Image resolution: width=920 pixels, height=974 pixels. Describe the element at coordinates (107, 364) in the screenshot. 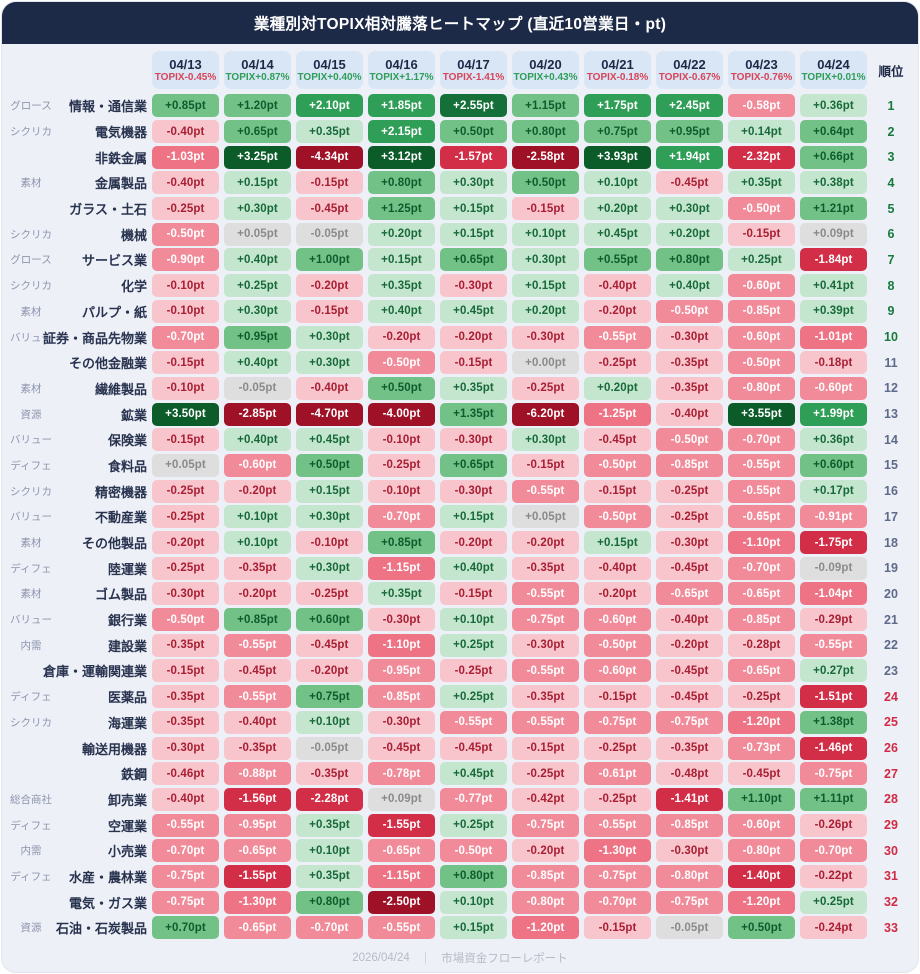

I see `sector-label: その他金融業` at that location.